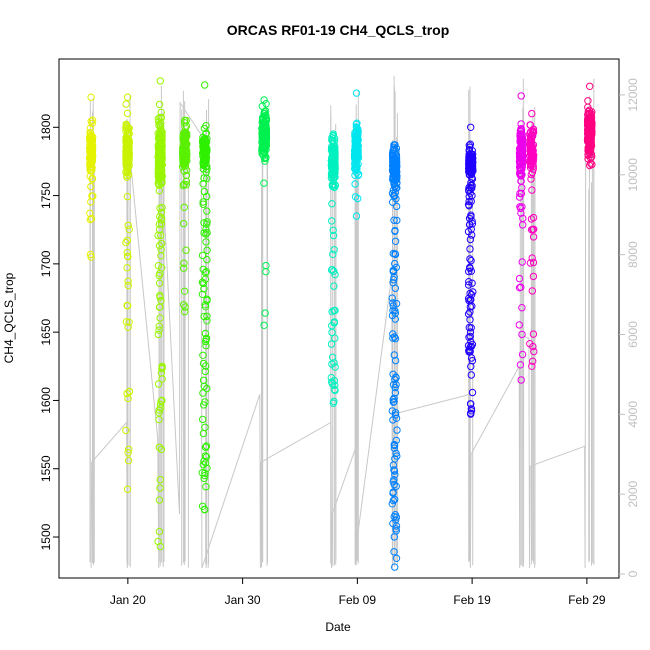 Image resolution: width=650 pixels, height=650 pixels. Describe the element at coordinates (184, 216) in the screenshot. I see `series-rf04` at that location.